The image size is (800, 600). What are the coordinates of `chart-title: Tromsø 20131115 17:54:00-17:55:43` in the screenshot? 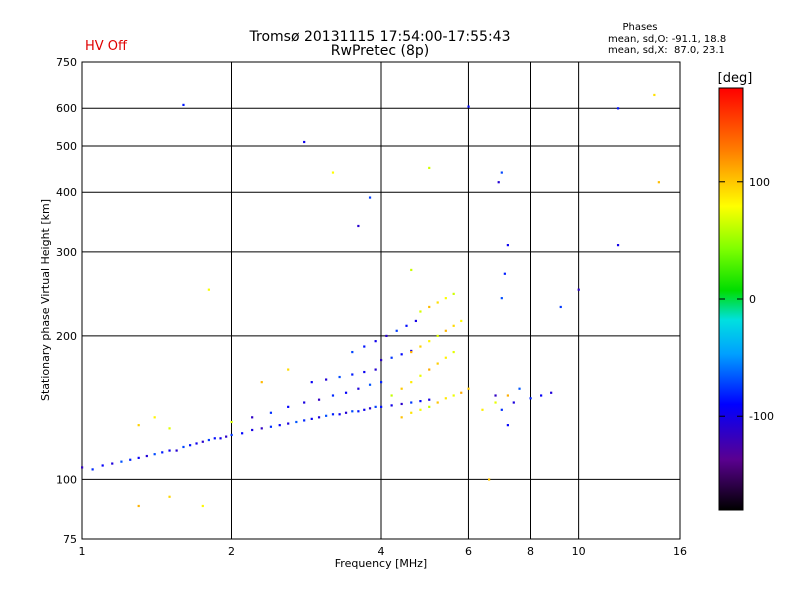 It's located at (380, 37).